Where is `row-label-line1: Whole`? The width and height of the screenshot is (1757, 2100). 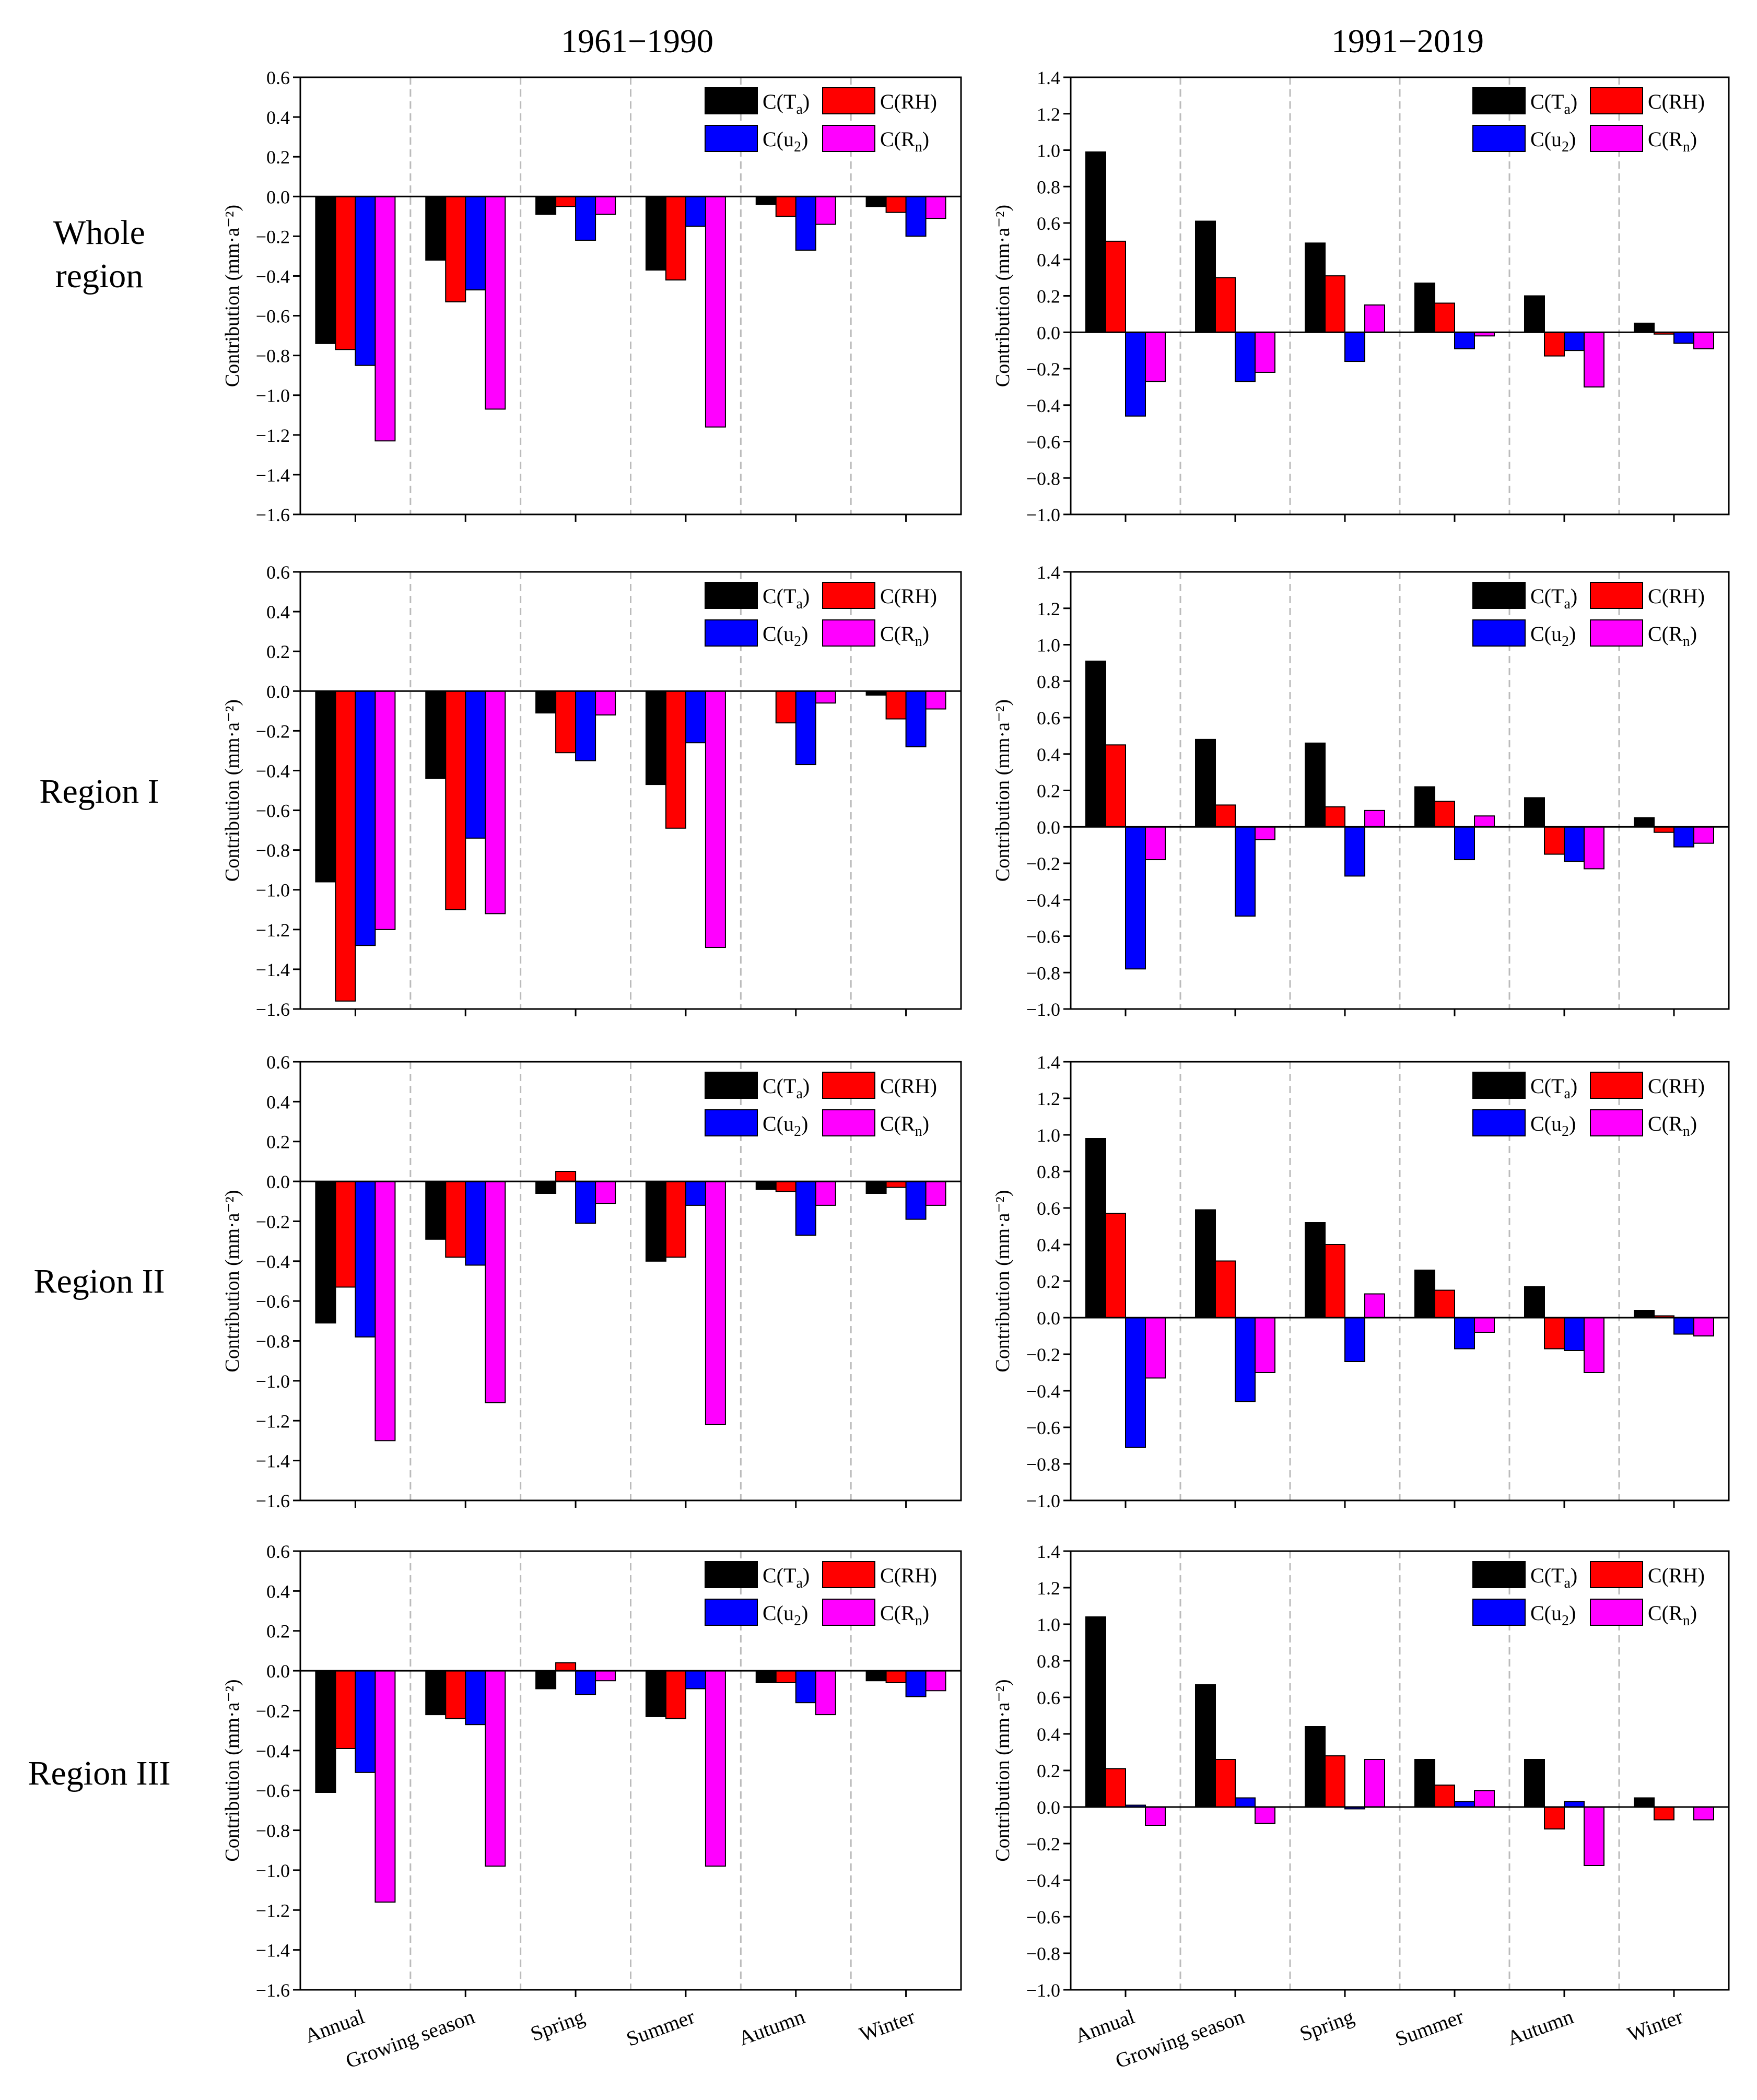
row-label-line1: Whole is located at coordinates (99, 233).